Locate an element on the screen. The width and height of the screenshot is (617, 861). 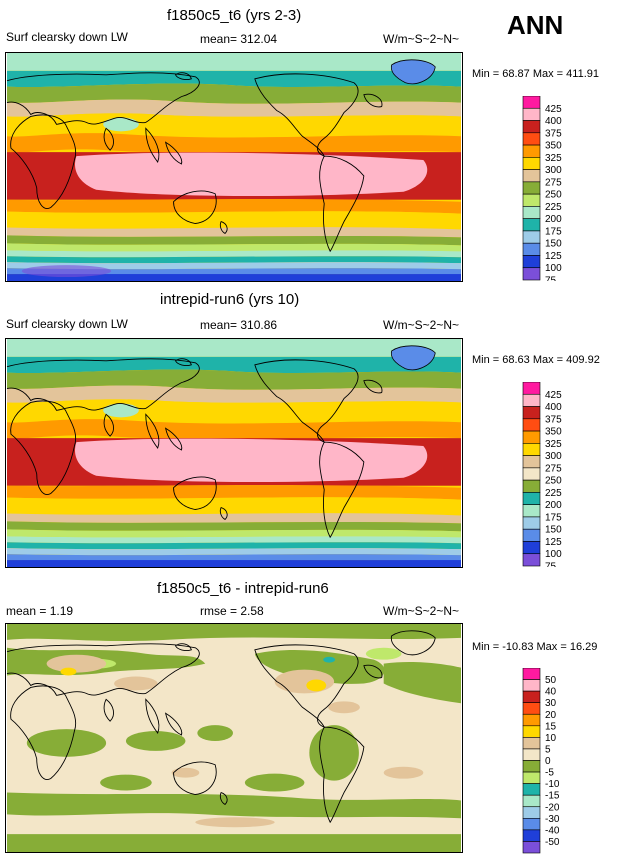
panel3-rmse-label: rmse = 2.58 is located at coordinates (232, 611).